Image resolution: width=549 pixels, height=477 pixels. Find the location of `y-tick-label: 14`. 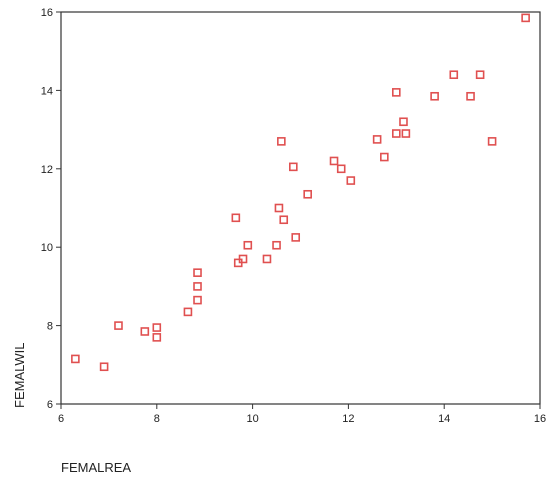

y-tick-label: 14 is located at coordinates (47, 91).